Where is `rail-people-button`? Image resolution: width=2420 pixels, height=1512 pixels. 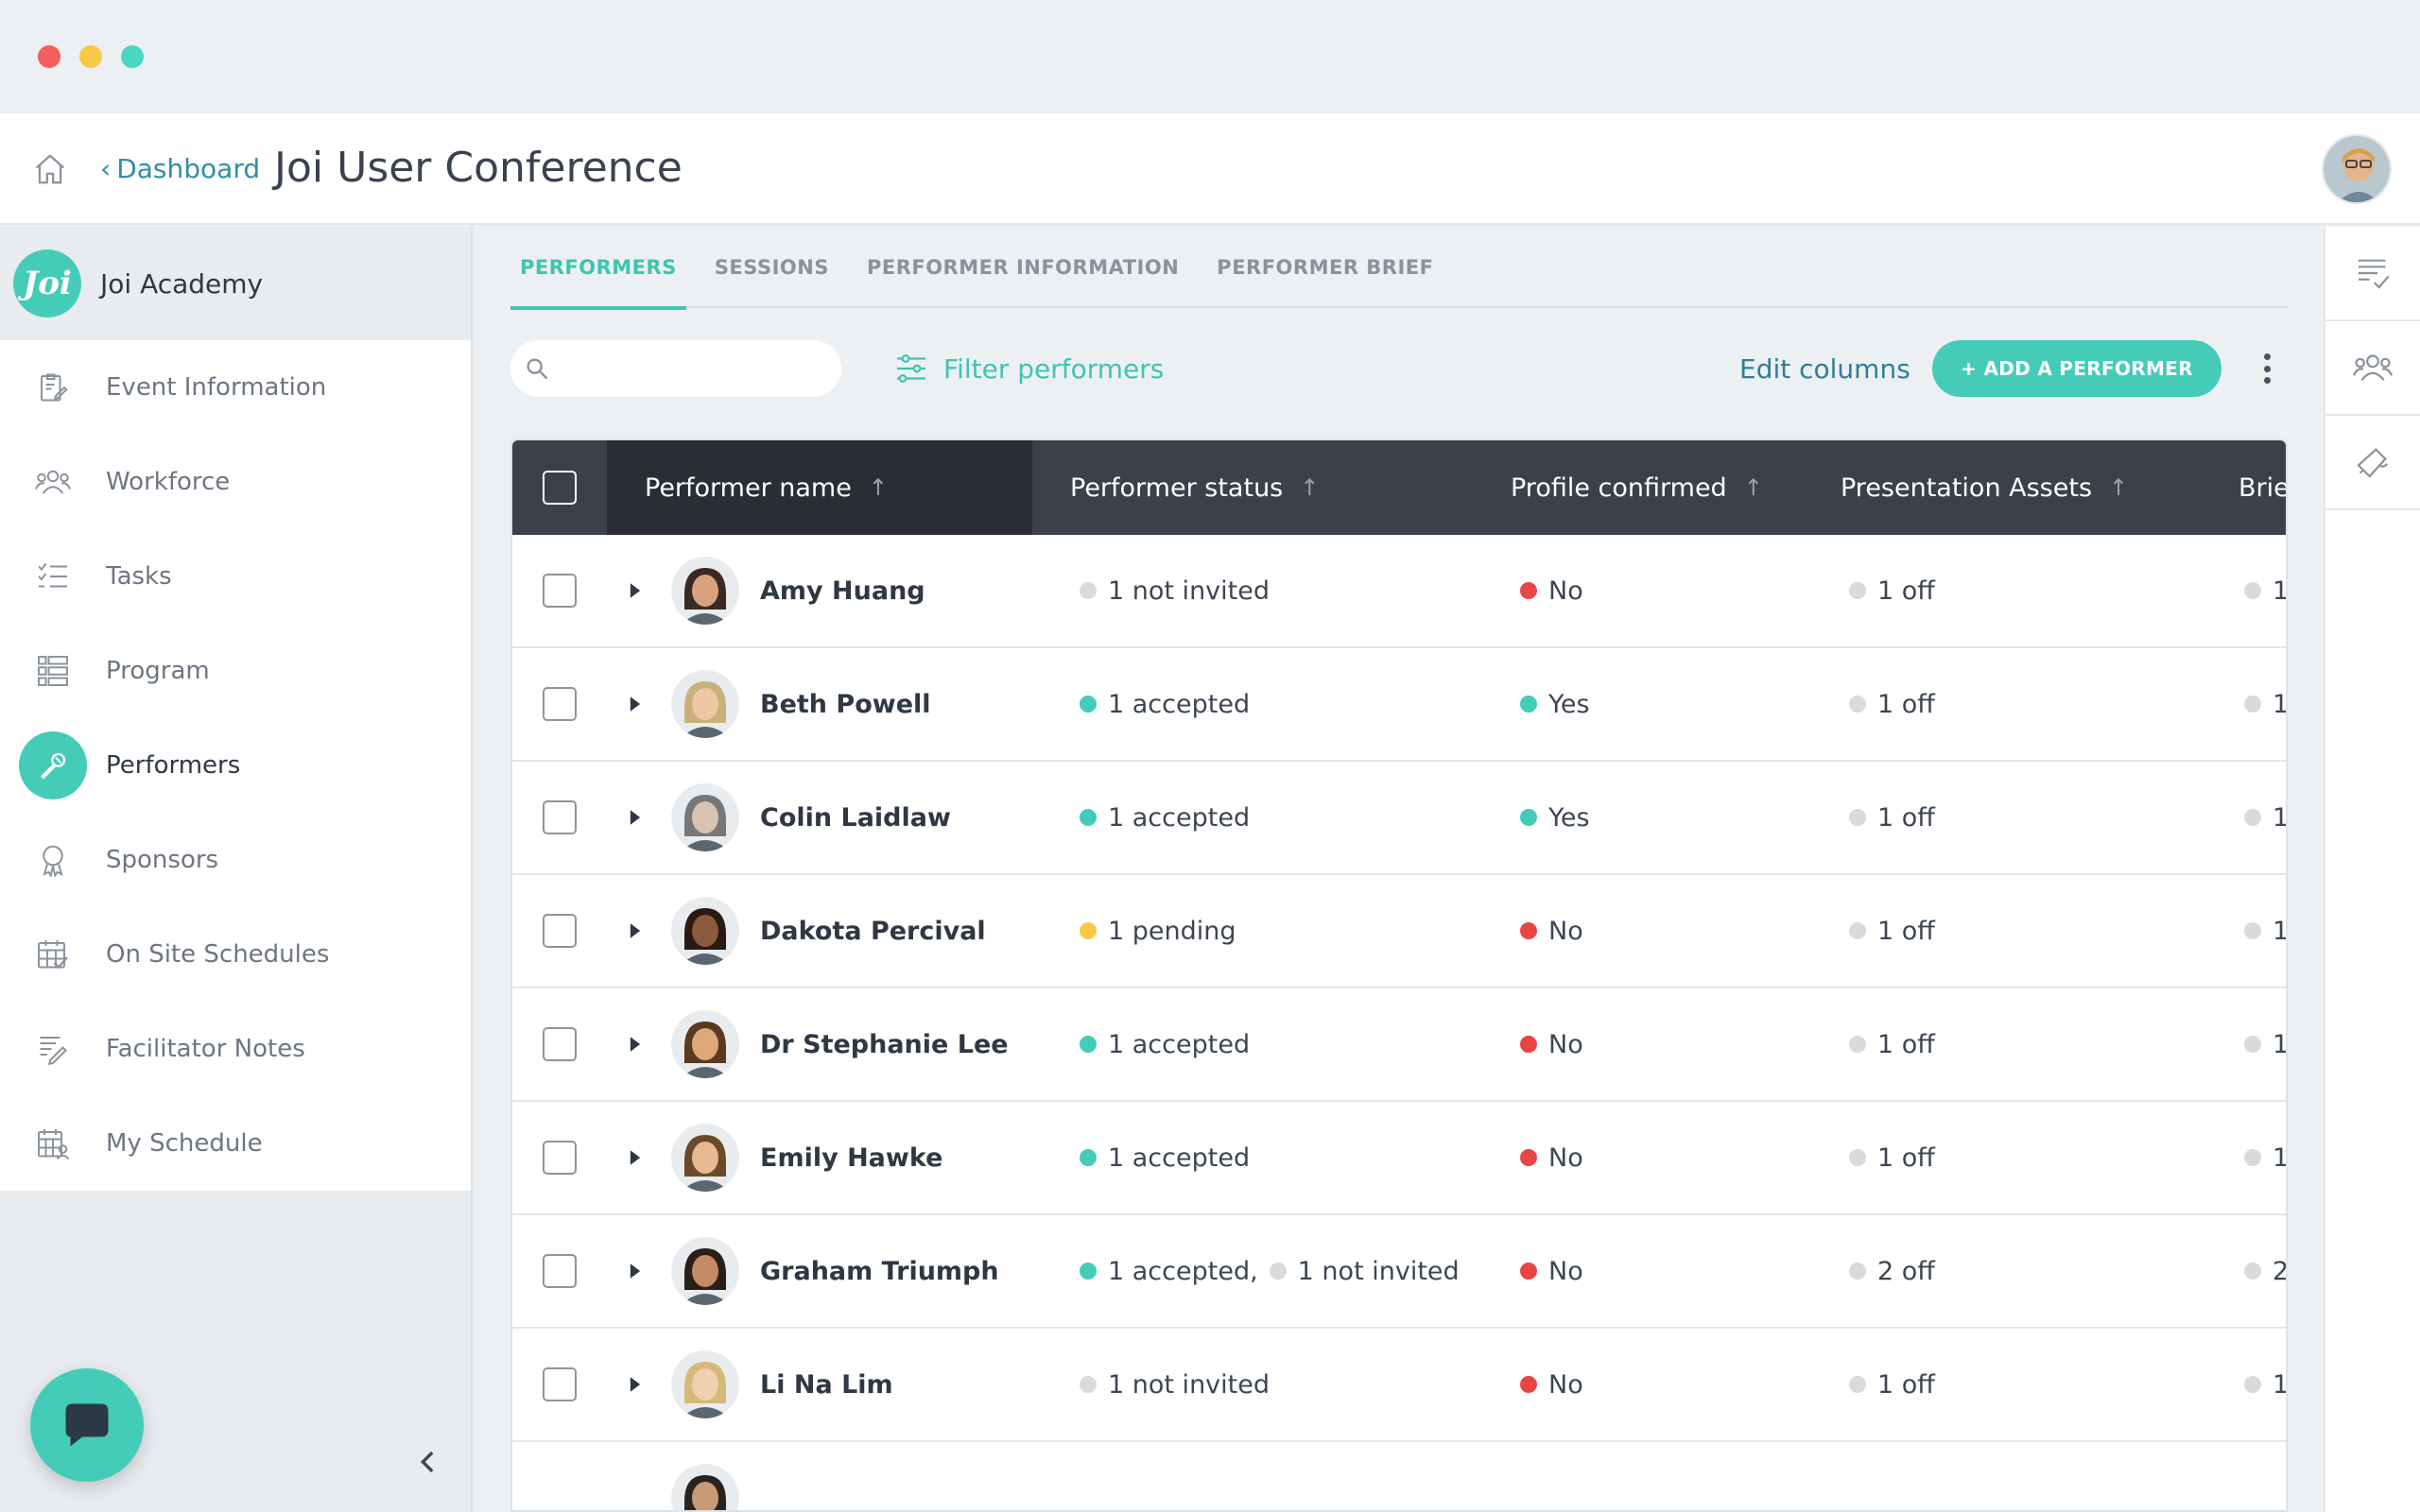 rail-people-button is located at coordinates (2373, 368).